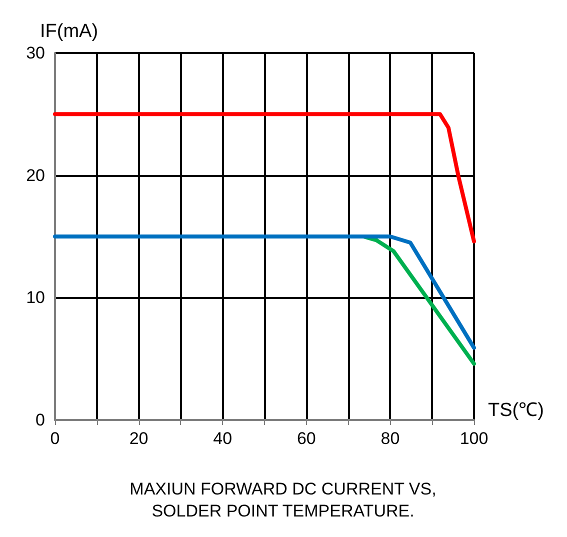 The image size is (567, 537). What do you see at coordinates (306, 438) in the screenshot?
I see `x-tick-label: 60` at bounding box center [306, 438].